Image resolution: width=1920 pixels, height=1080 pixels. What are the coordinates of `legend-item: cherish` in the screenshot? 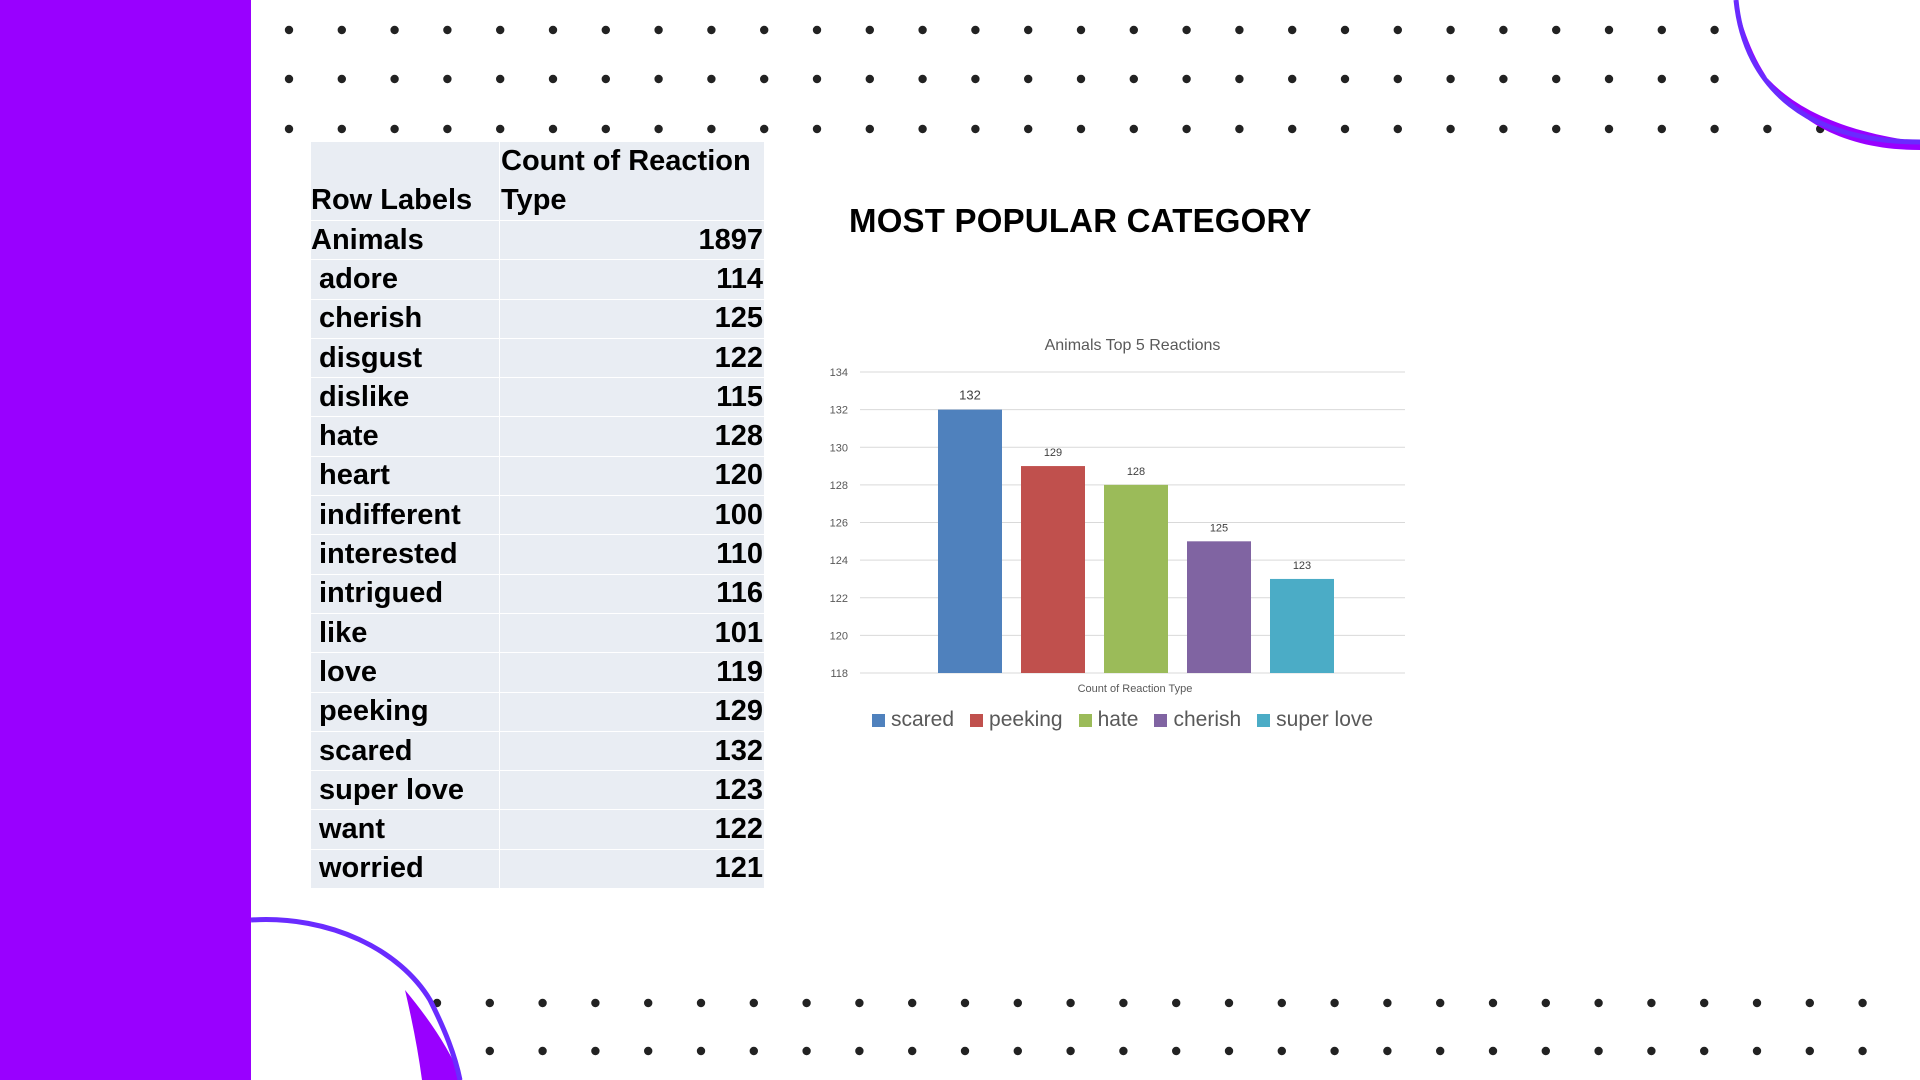 It's located at (1197, 720).